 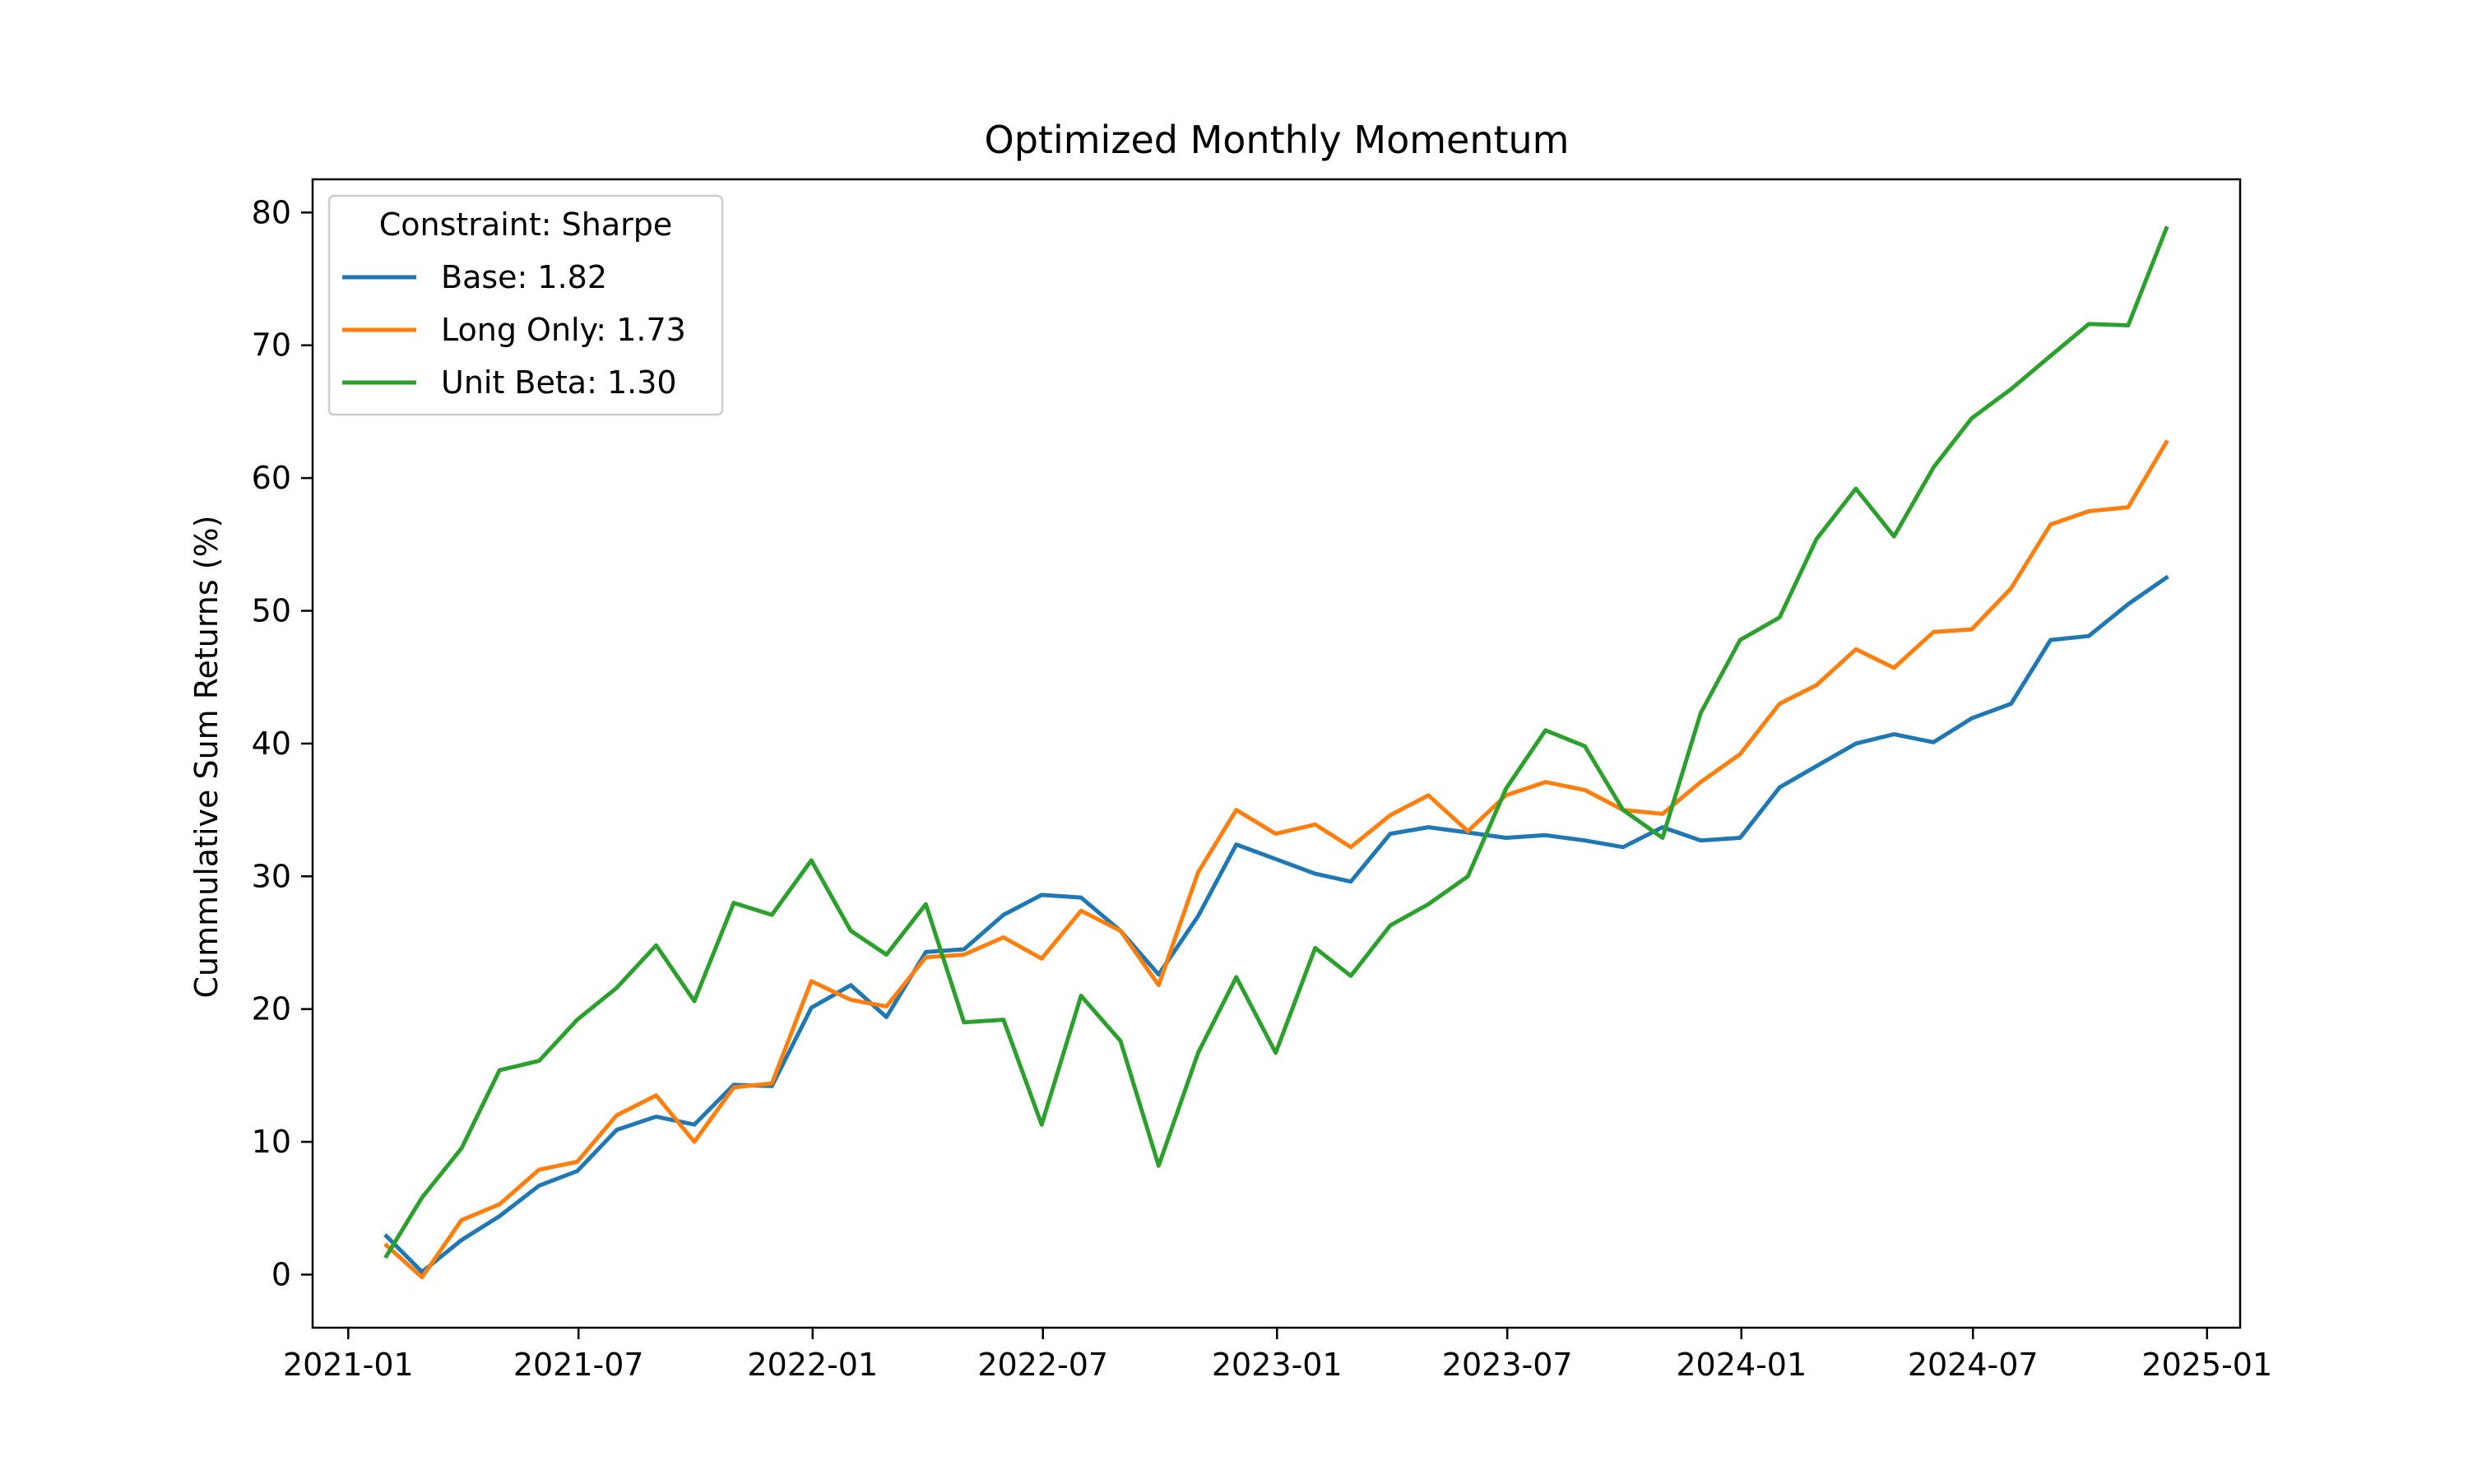 What do you see at coordinates (812, 1365) in the screenshot?
I see `x-tick-label: 2022-01` at bounding box center [812, 1365].